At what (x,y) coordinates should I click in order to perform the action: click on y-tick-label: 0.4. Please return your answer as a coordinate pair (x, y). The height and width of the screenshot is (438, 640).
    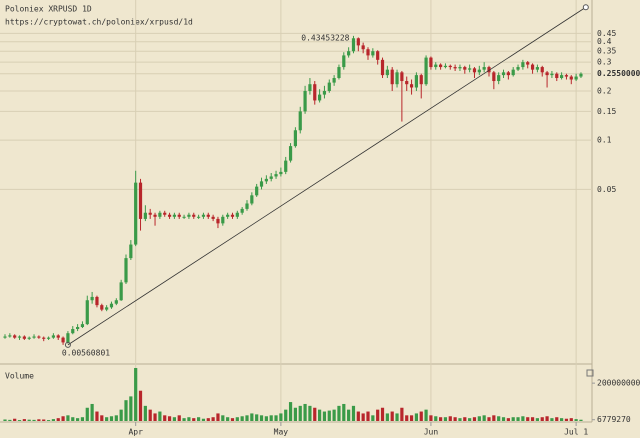
    Looking at the image, I should click on (604, 41).